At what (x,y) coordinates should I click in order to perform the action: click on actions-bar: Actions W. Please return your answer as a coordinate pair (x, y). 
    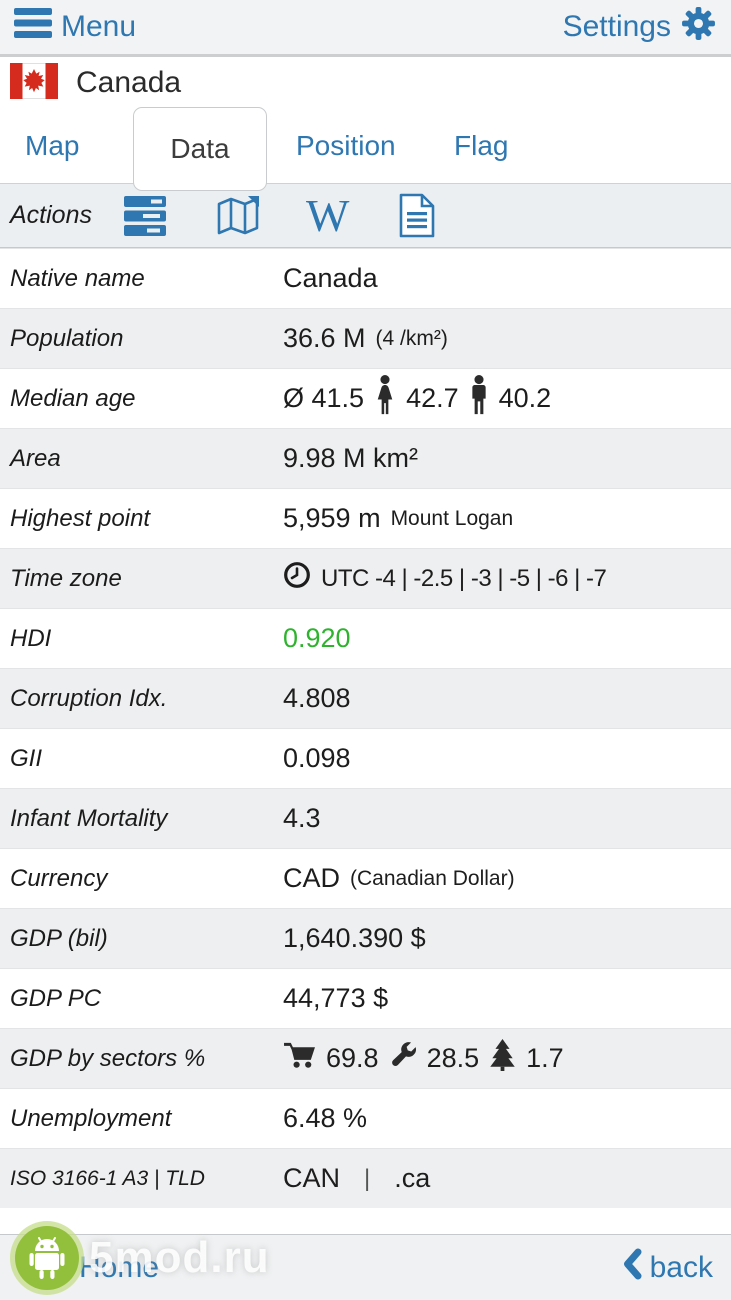
    Looking at the image, I should click on (365, 216).